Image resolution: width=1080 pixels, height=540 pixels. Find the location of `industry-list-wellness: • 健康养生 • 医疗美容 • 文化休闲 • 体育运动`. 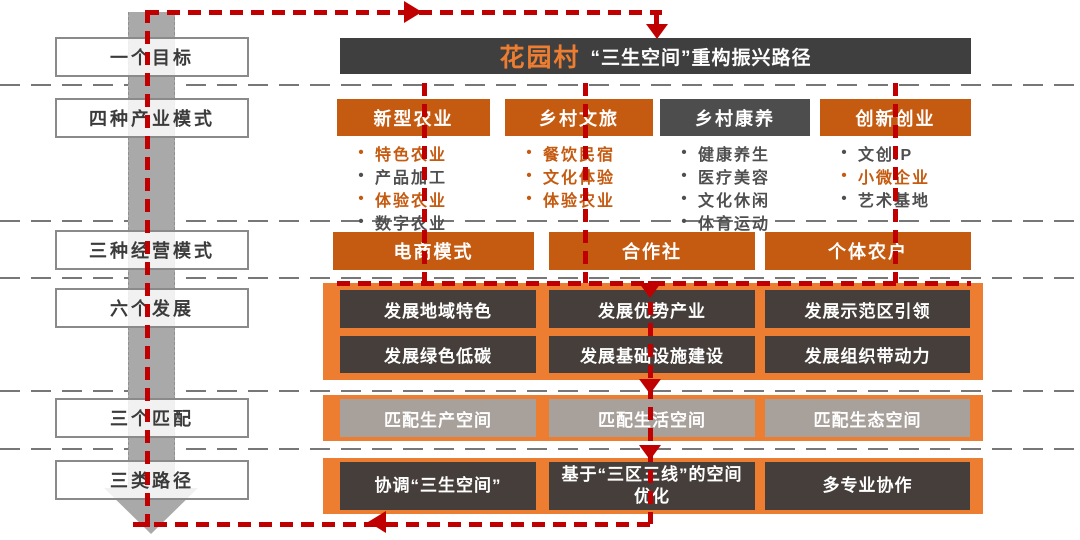

industry-list-wellness: • 健康养生 • 医疗美容 • 文化休闲 • 体育运动 is located at coordinates (721, 187).